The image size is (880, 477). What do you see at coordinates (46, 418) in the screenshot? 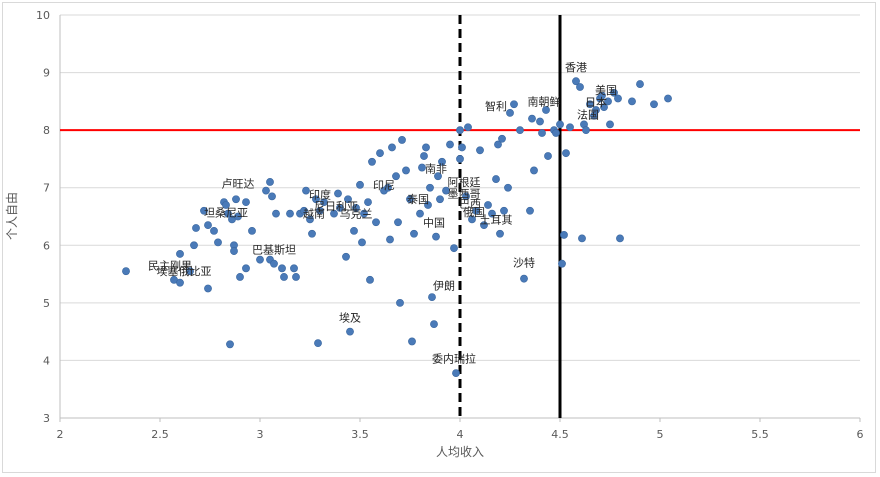
I see `y-tick-label: 3` at bounding box center [46, 418].